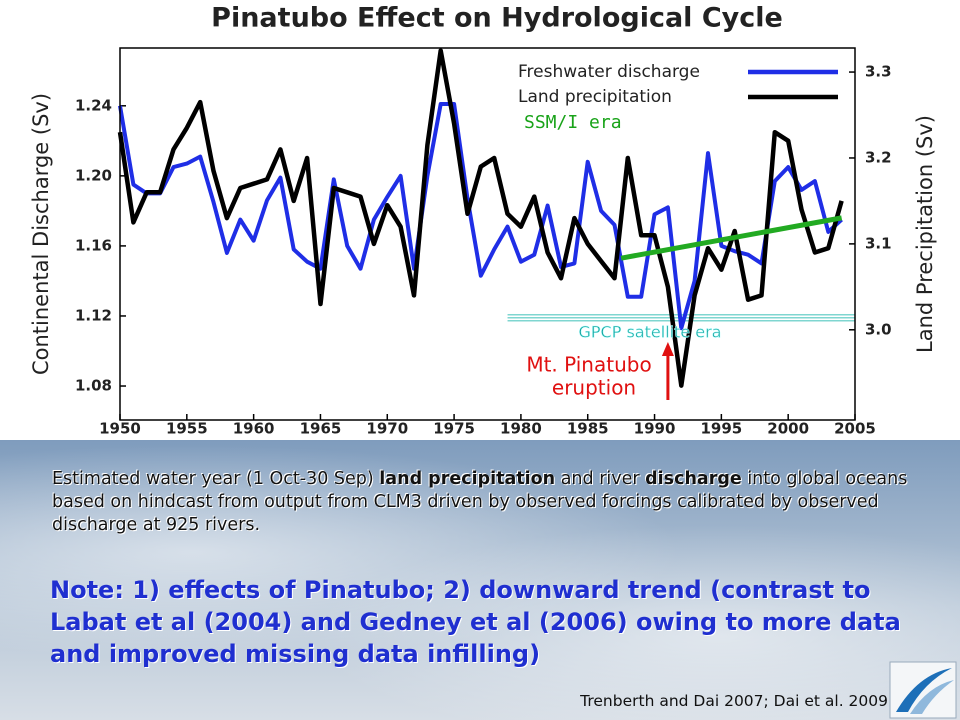 This screenshot has height=720, width=960. What do you see at coordinates (588, 365) in the screenshot?
I see `annotation: Mt. Pinatubo` at bounding box center [588, 365].